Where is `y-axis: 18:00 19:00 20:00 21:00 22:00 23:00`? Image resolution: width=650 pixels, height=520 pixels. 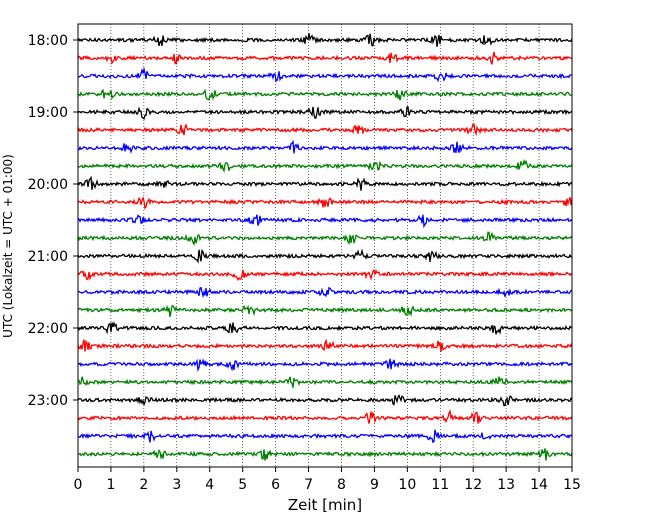
y-axis: 18:00 19:00 20:00 21:00 22:00 23:00 is located at coordinates (53, 221).